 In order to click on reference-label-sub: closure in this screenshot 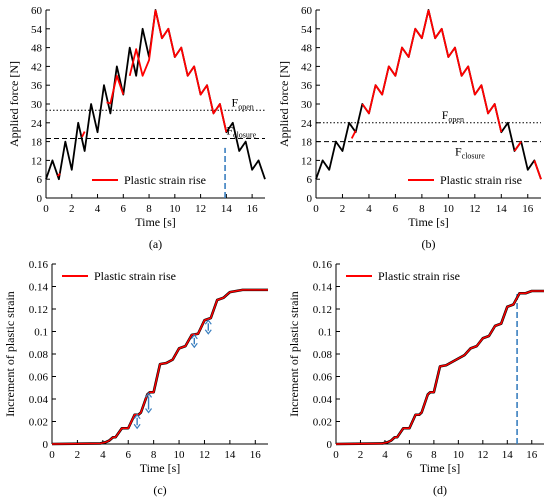, I will do `click(245, 134)`.